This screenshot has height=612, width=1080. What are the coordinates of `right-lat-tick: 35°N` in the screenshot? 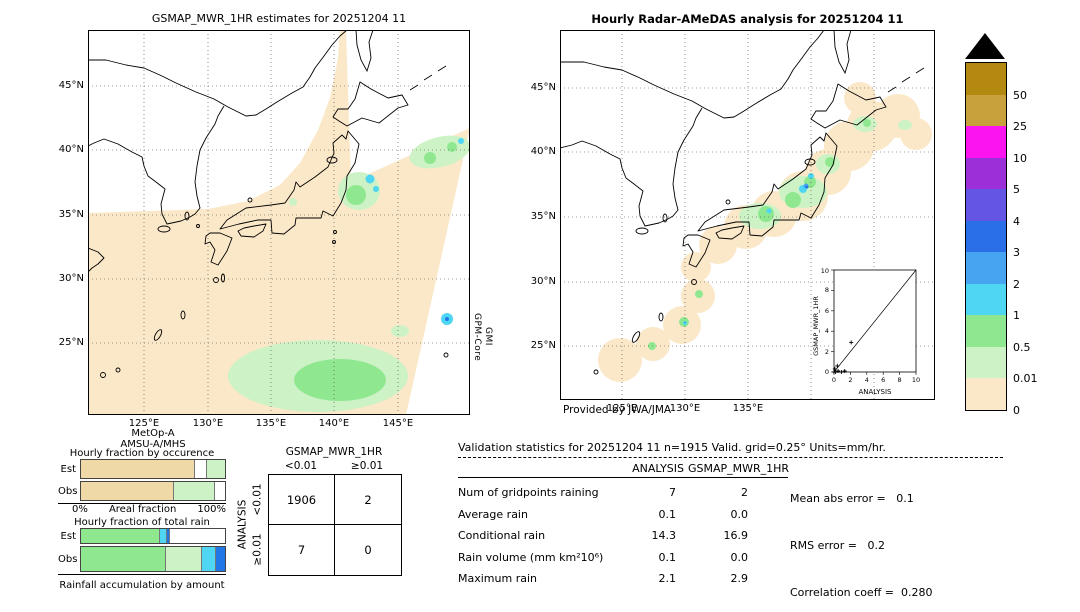 It's located at (543, 216).